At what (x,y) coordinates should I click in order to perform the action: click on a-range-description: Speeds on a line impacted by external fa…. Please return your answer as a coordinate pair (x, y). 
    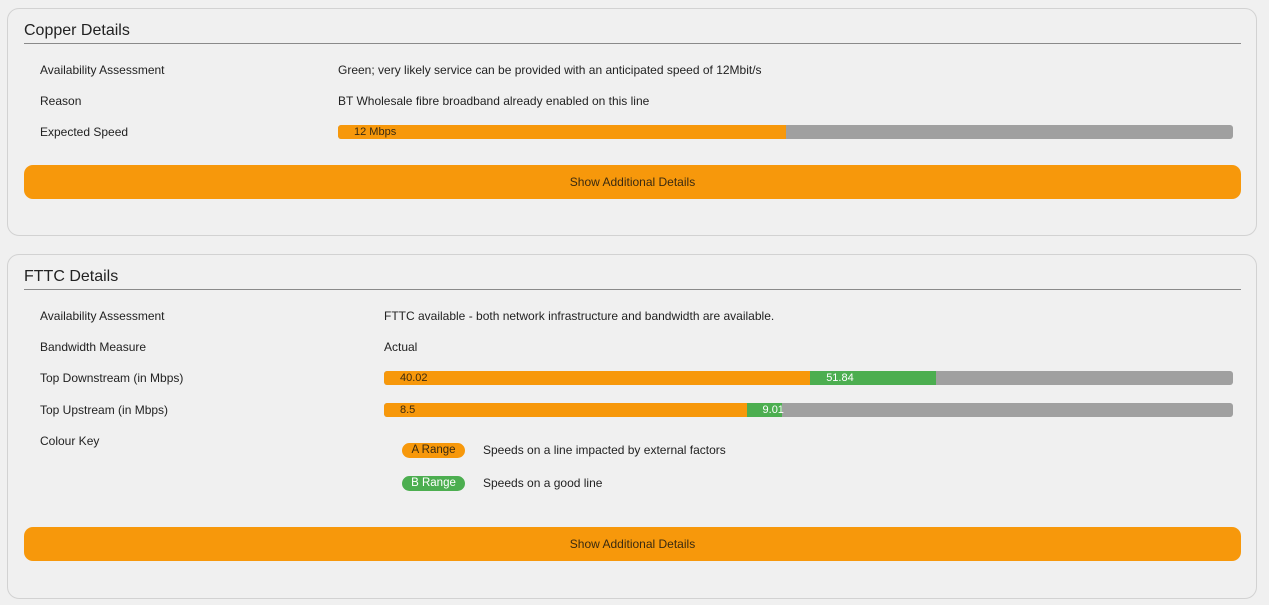
    Looking at the image, I should click on (604, 450).